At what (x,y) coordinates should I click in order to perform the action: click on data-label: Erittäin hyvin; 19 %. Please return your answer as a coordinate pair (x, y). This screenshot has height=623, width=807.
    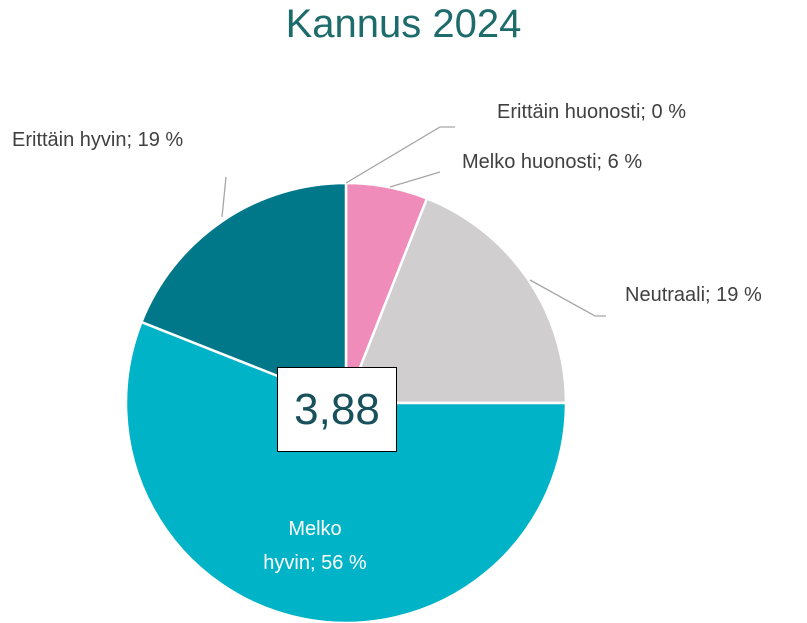
    Looking at the image, I should click on (98, 140).